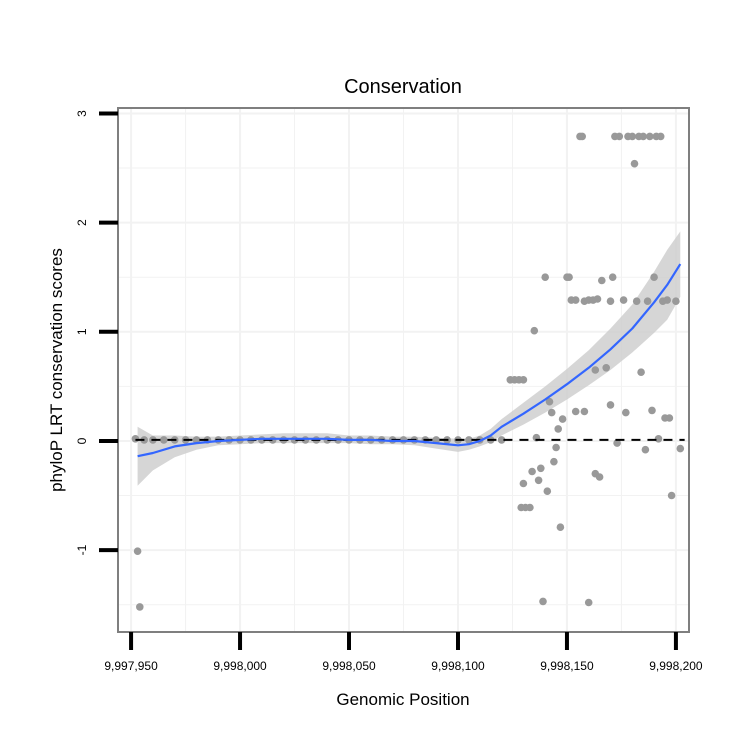  What do you see at coordinates (96, 332) in the screenshot?
I see `y-axis: -1 0 1 2 3` at bounding box center [96, 332].